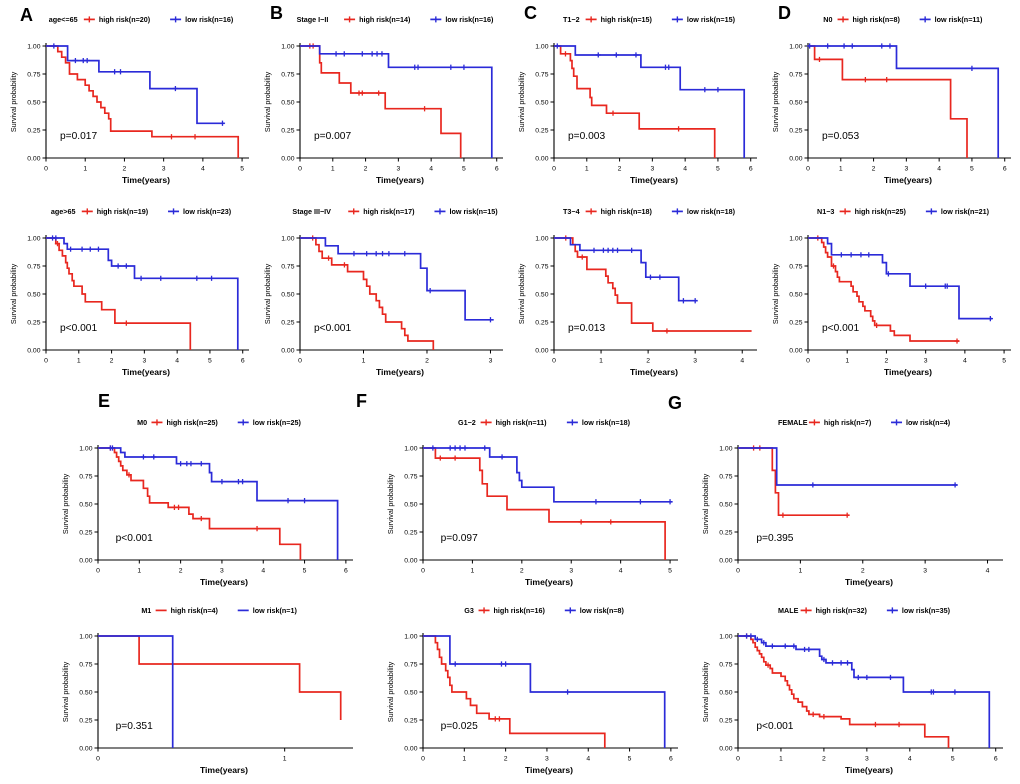  What do you see at coordinates (497, 169) in the screenshot?
I see `svg-text: 6` at bounding box center [497, 169].